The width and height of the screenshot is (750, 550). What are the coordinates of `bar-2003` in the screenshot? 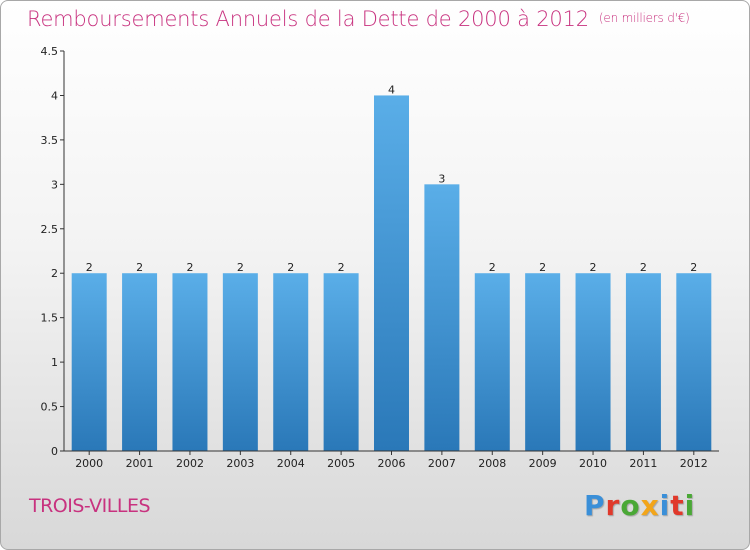 It's located at (240, 362).